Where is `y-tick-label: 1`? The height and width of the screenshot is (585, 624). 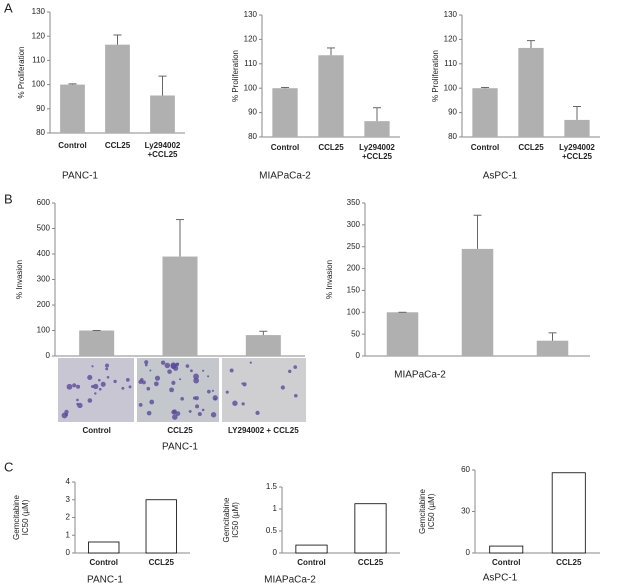 y-tick-label: 1 is located at coordinates (275, 508).